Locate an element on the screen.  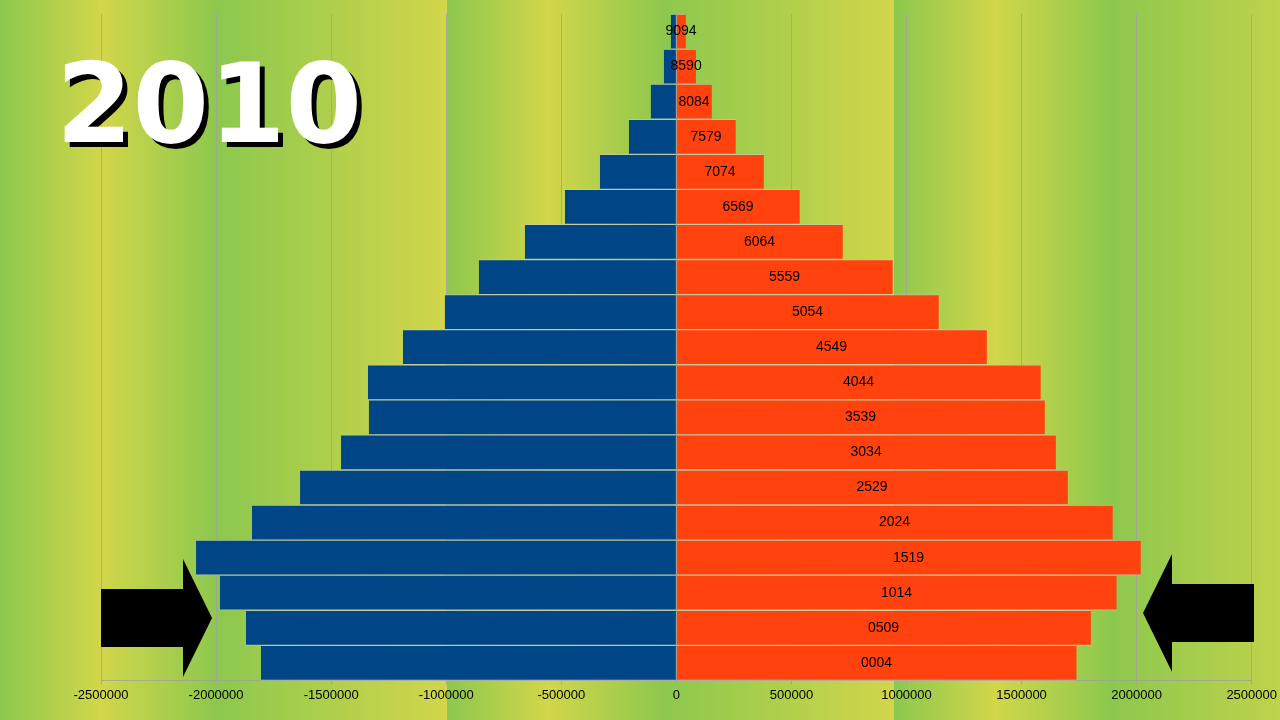
x-tick-label: -500000 is located at coordinates (561, 694).